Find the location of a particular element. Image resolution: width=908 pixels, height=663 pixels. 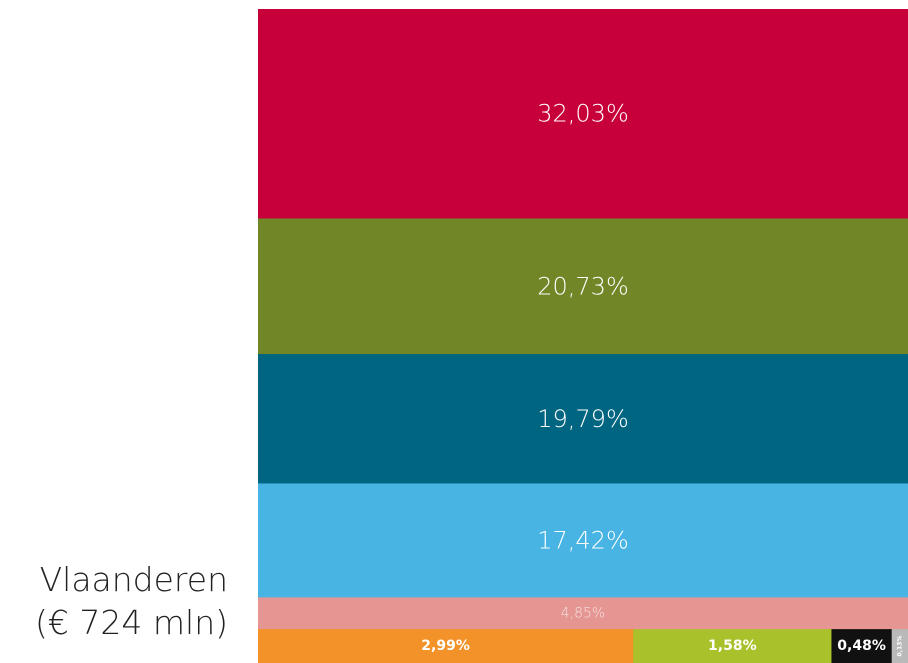

segment-label-4: 4,85% is located at coordinates (583, 613).